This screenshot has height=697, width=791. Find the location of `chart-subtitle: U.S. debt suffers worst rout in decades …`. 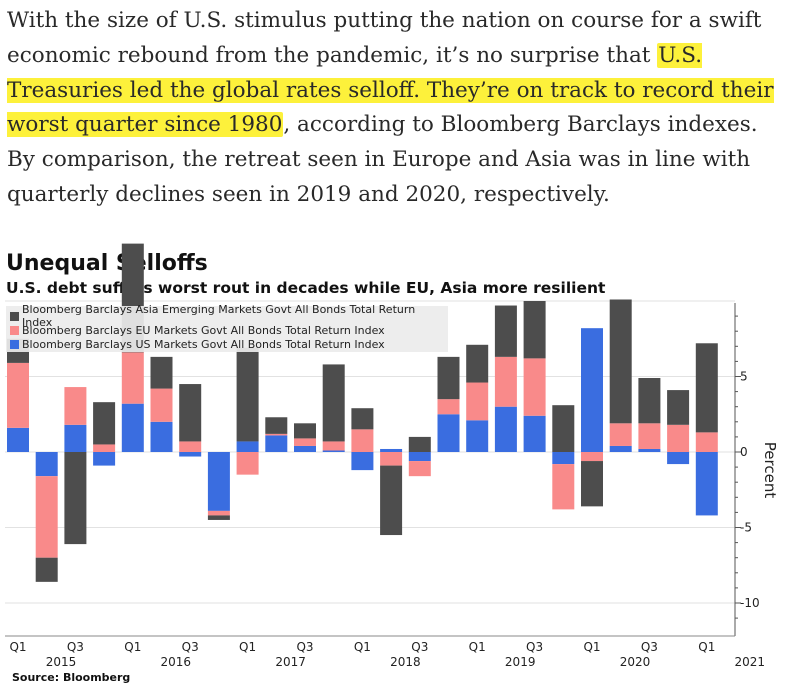

chart-subtitle: U.S. debt suffers worst rout in decades … is located at coordinates (306, 288).